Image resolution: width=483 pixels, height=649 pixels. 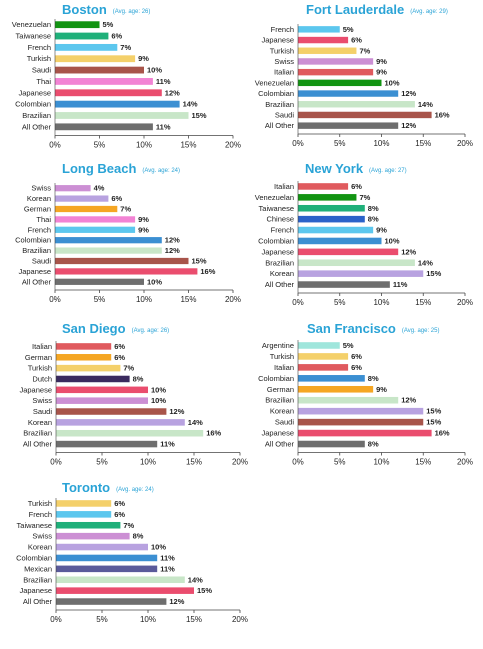 What do you see at coordinates (207, 271) in the screenshot?
I see `value-label: 16%` at bounding box center [207, 271].